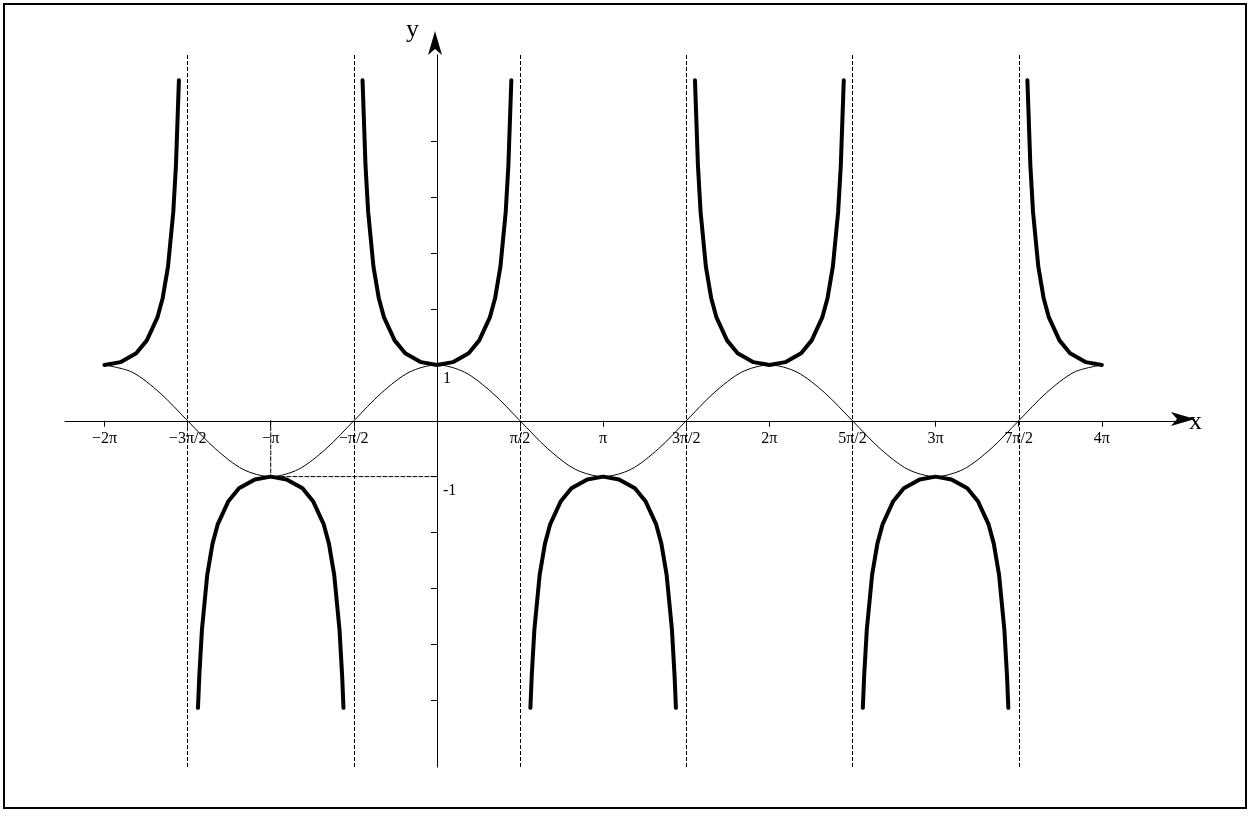 Image resolution: width=1254 pixels, height=816 pixels. What do you see at coordinates (446, 378) in the screenshot?
I see `y-tick-label: 1` at bounding box center [446, 378].